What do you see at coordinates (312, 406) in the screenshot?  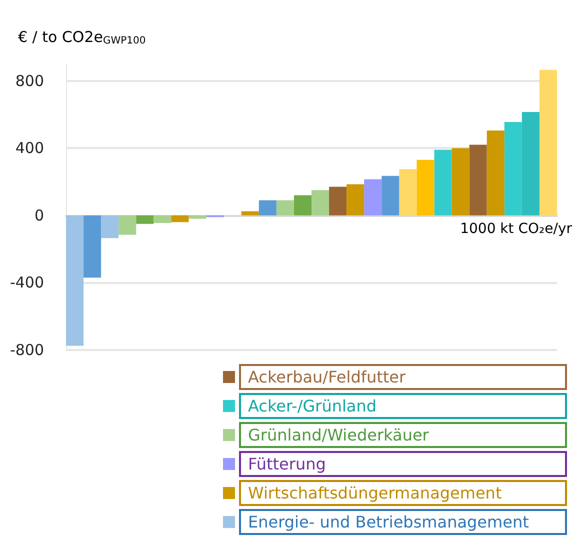 I see `legend-label: Acker-/Grünland` at bounding box center [312, 406].